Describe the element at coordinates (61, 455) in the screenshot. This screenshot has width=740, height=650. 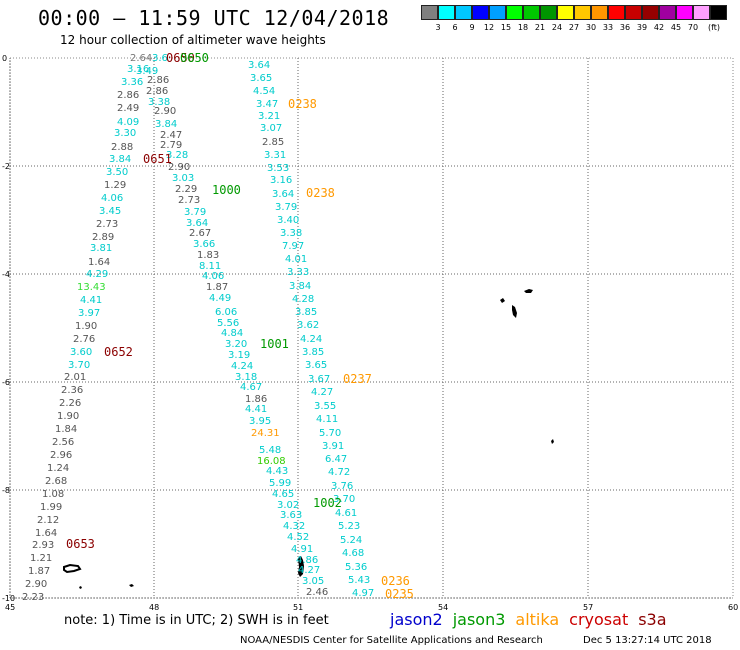
I see `wave-height-value: 2.96` at that location.